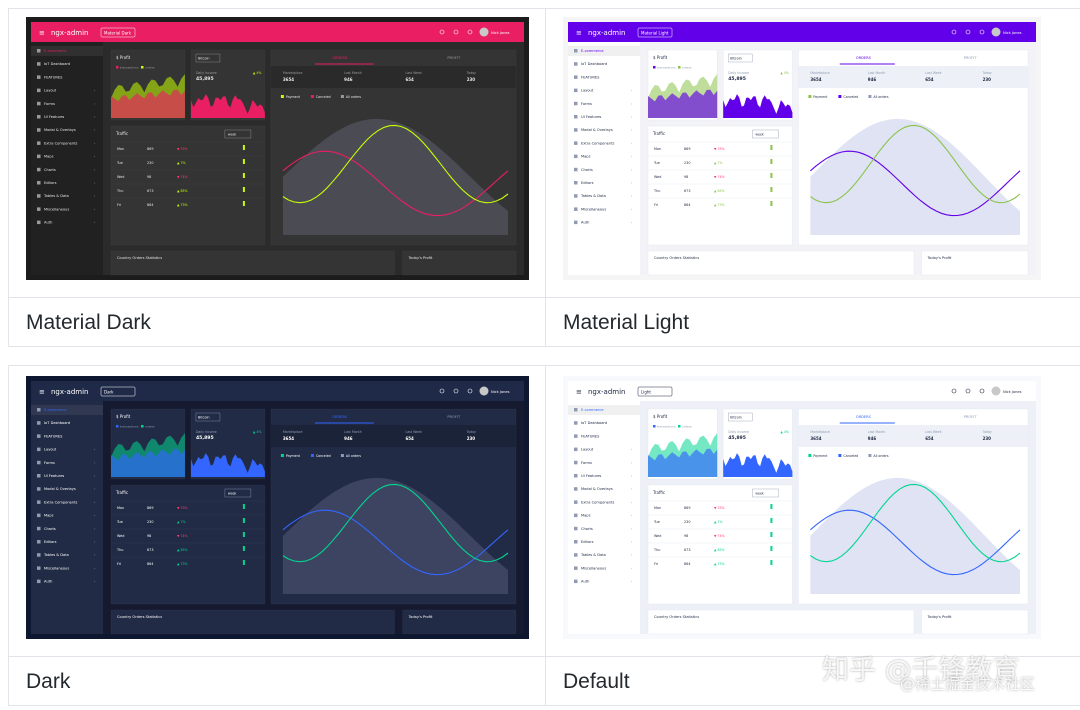 This screenshot has height=710, width=1080. I want to click on mail-icon, so click(968, 32).